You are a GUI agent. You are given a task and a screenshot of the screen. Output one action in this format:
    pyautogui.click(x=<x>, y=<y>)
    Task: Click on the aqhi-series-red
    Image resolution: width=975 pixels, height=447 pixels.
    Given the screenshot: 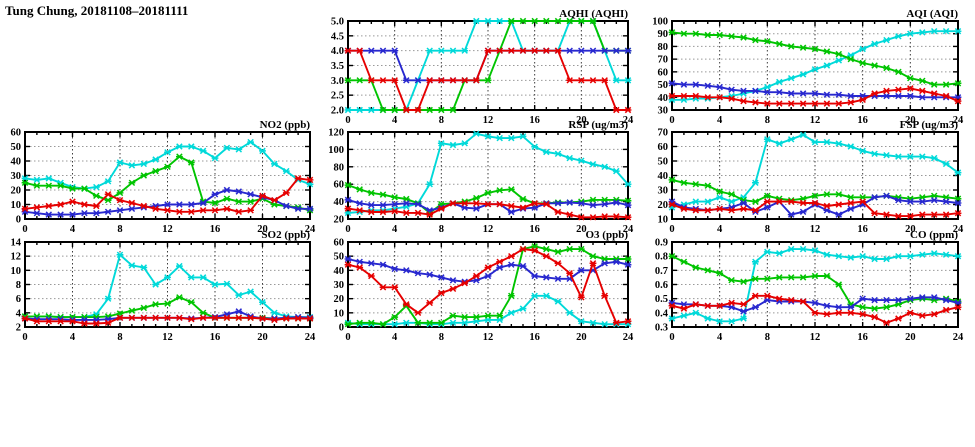 What is the action you would take?
    pyautogui.click(x=488, y=80)
    